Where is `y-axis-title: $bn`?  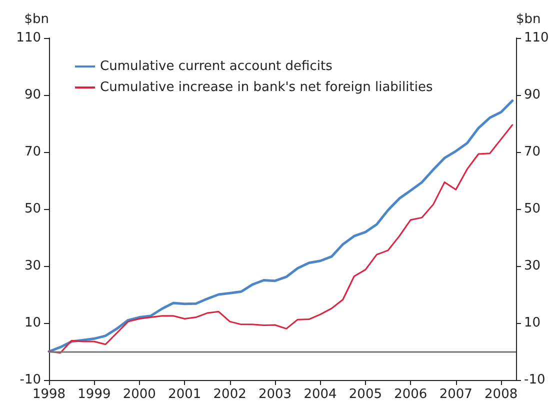
y-axis-title: $bn is located at coordinates (36, 19).